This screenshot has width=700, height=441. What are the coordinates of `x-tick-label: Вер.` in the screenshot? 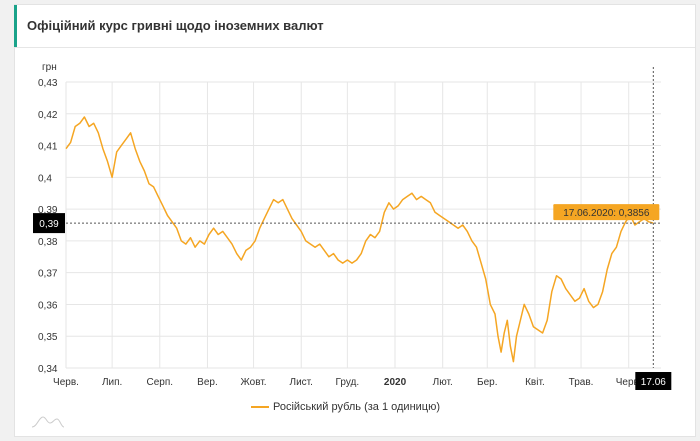 It's located at (207, 382).